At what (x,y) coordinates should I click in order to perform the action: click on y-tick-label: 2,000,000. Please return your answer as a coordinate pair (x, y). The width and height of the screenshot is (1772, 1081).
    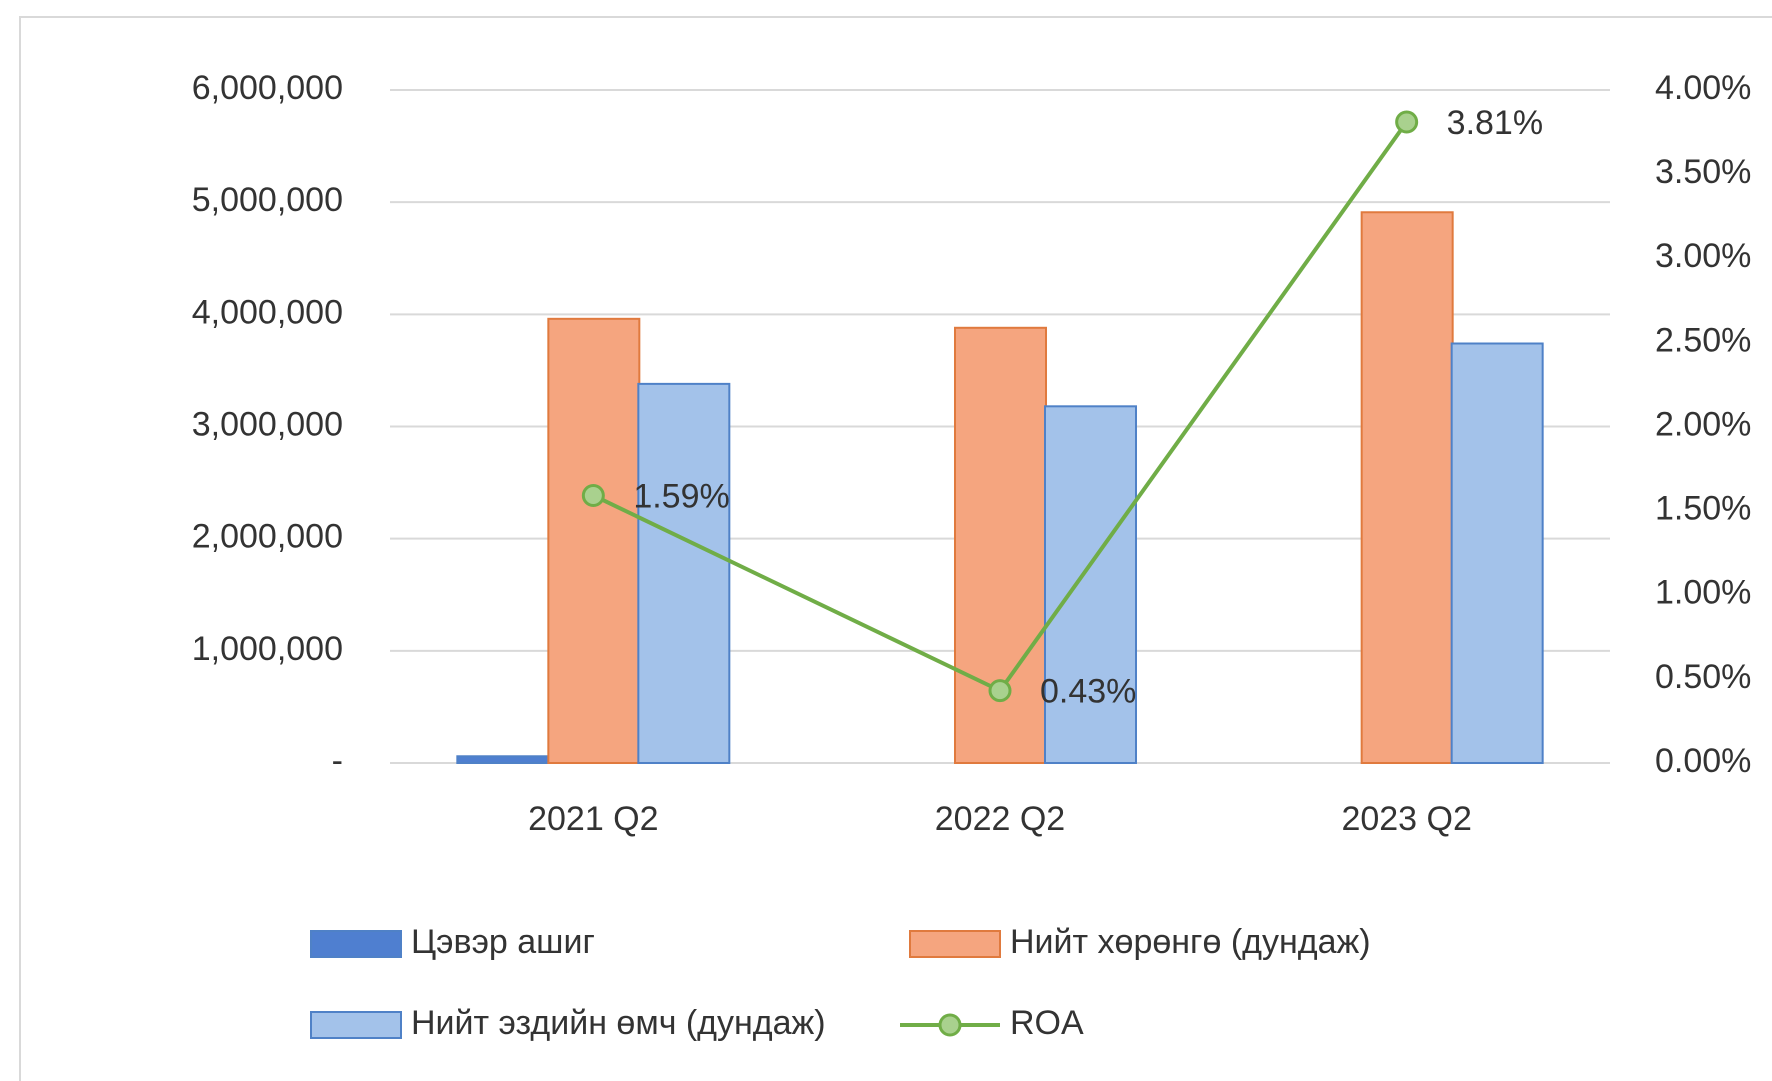
    Looking at the image, I should click on (267, 537).